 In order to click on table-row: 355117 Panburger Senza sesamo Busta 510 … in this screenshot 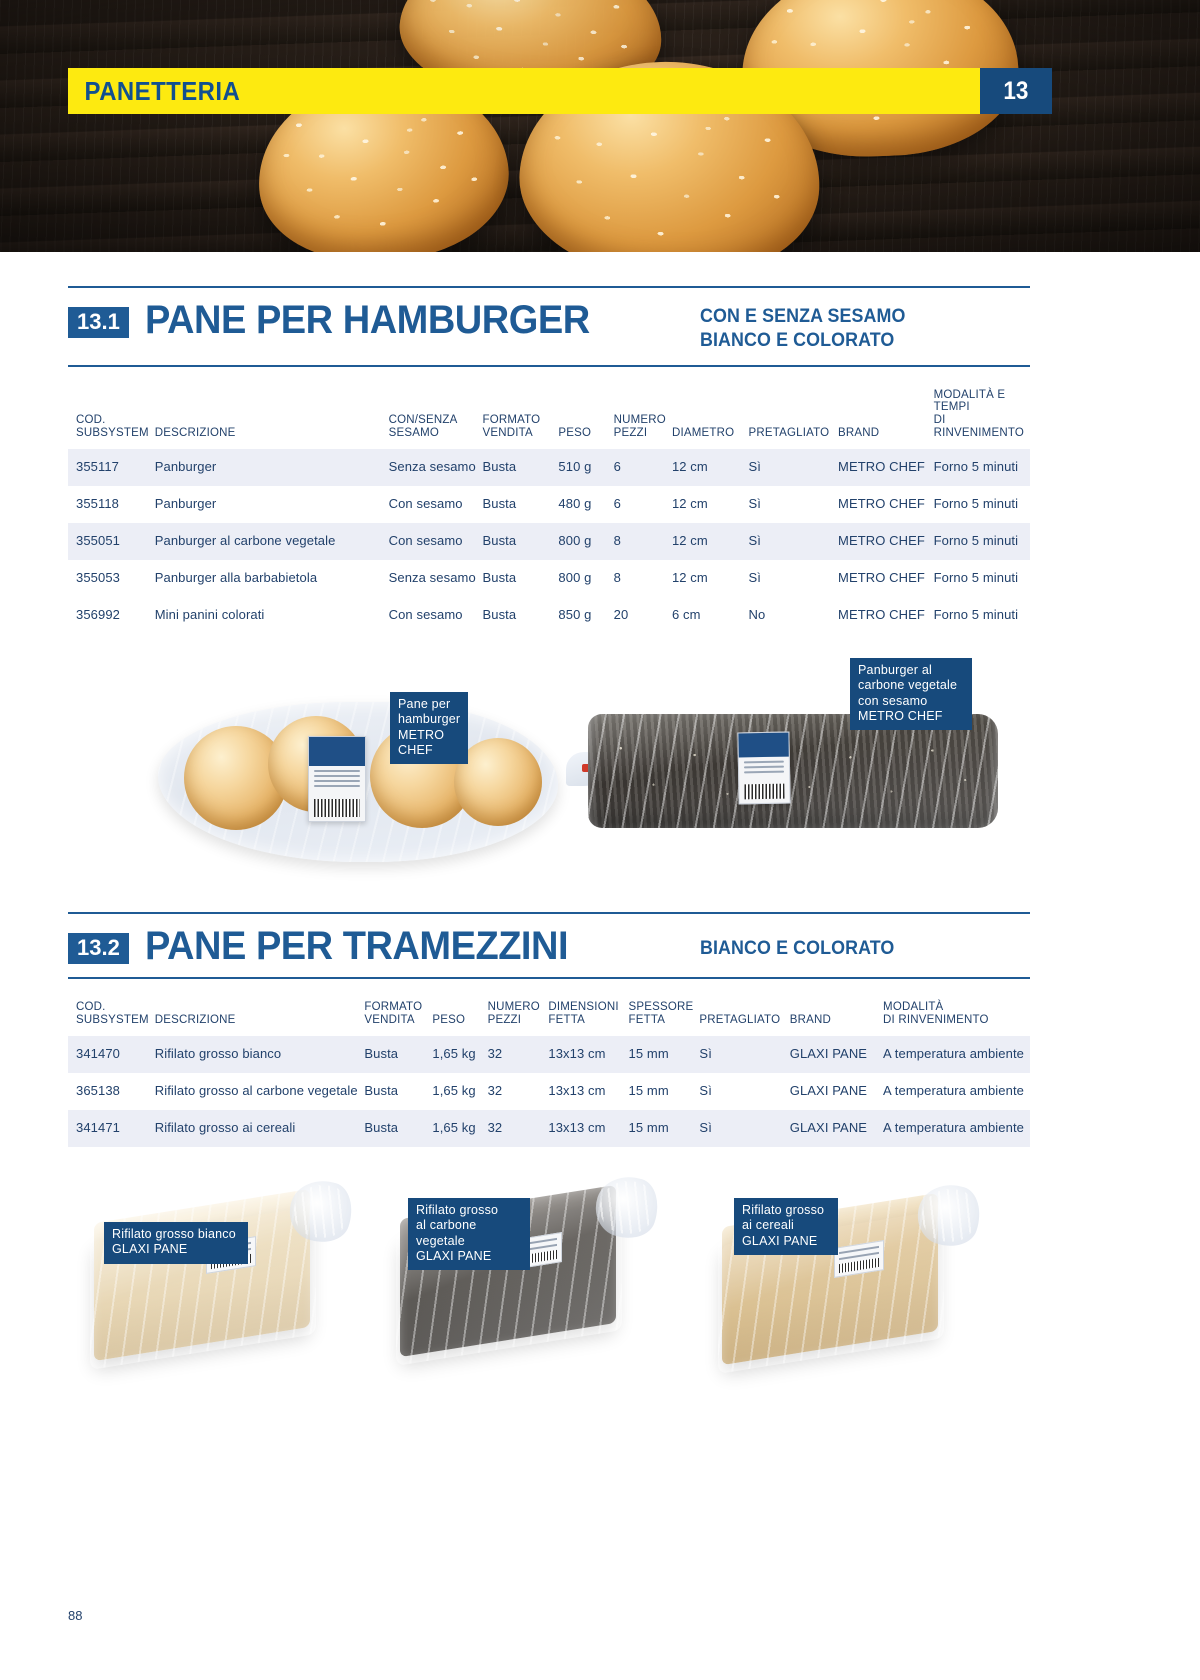, I will do `click(549, 467)`.